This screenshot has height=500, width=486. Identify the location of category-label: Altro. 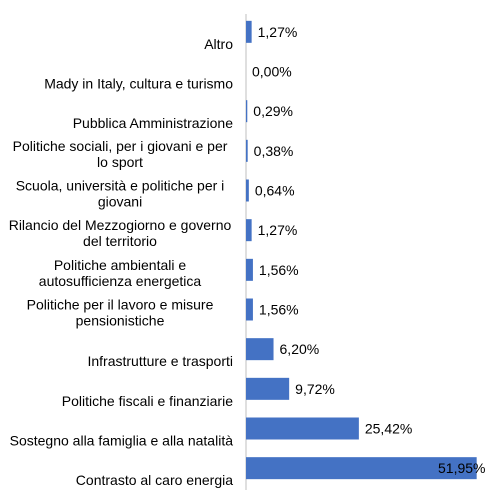
(218, 44).